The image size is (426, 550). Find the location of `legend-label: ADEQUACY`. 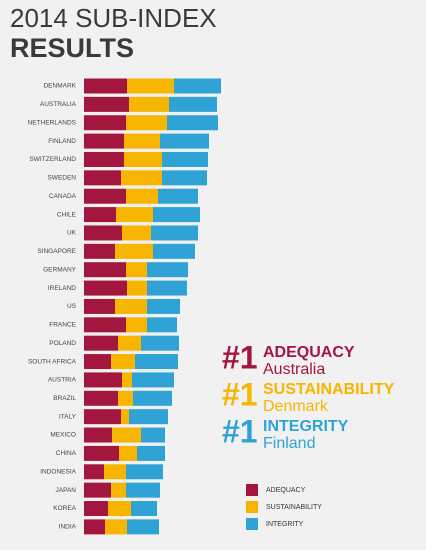

legend-label: ADEQUACY is located at coordinates (286, 490).